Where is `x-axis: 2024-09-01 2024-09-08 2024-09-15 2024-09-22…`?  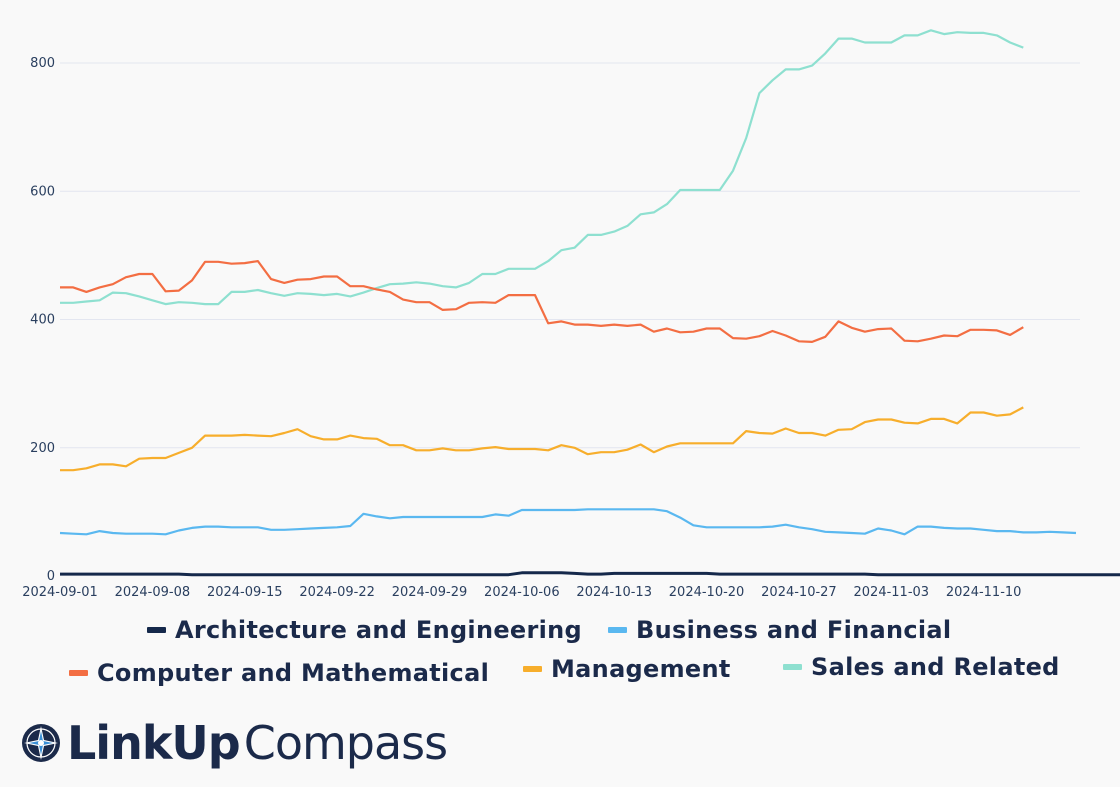
x-axis: 2024-09-01 2024-09-08 2024-09-15 2024-09-22… is located at coordinates (521, 592).